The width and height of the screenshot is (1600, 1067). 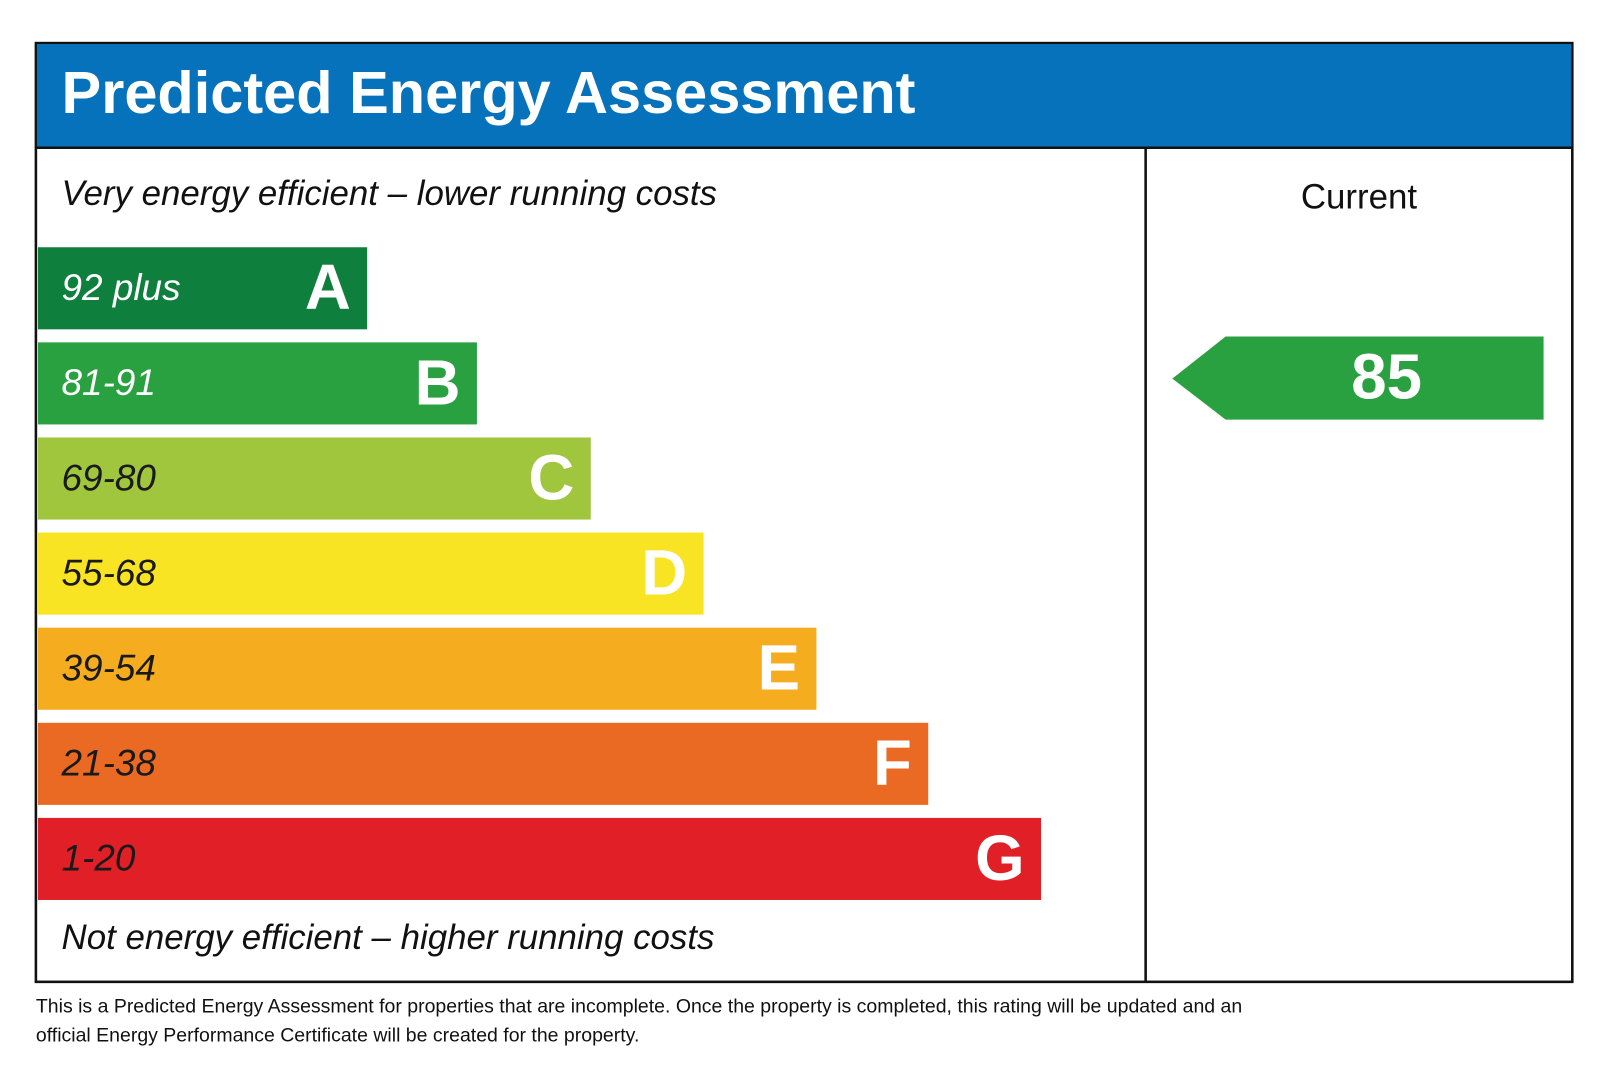 I want to click on current-arrow, so click(x=1358, y=378).